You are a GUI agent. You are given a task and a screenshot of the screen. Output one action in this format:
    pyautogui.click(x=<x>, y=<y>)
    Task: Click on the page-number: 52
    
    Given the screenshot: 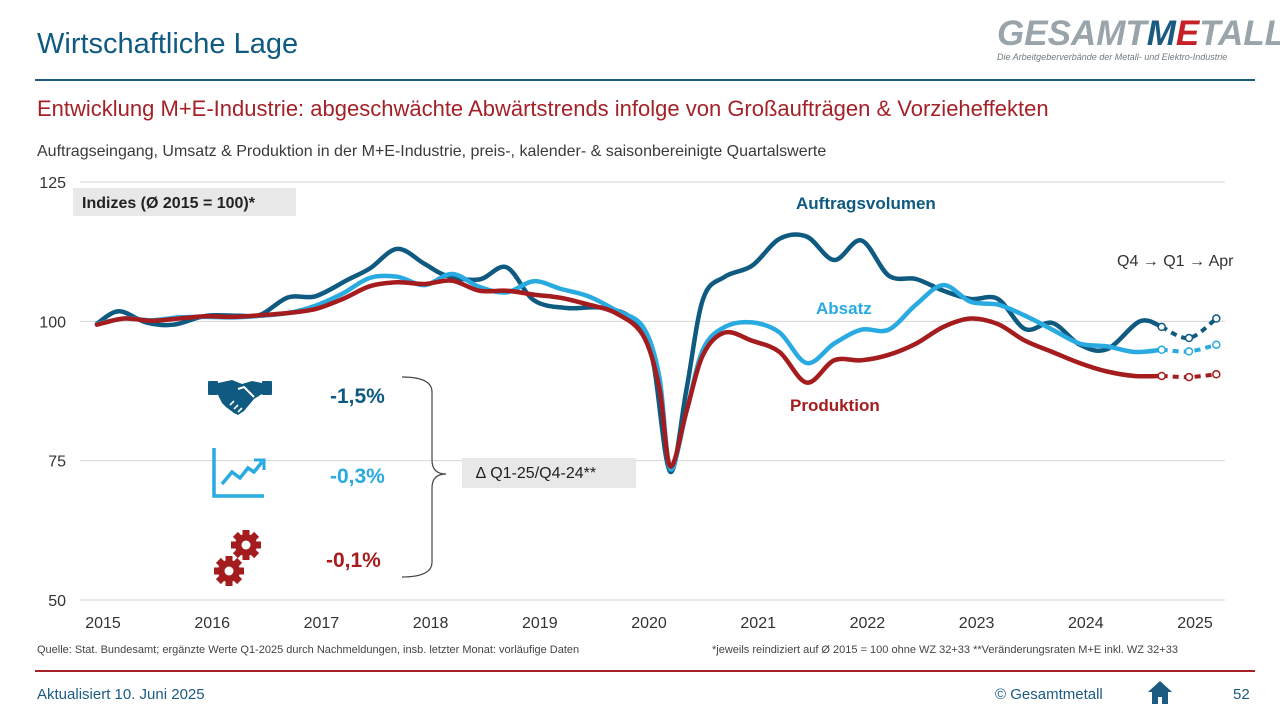 What is the action you would take?
    pyautogui.click(x=1241, y=694)
    